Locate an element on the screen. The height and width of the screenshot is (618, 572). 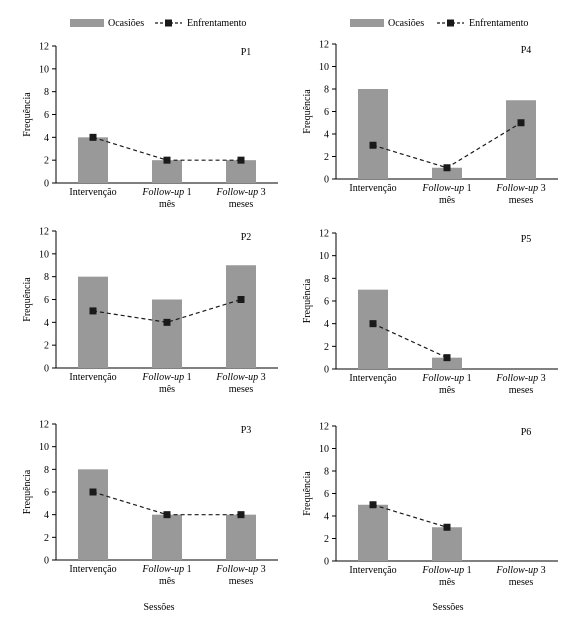
panel-label: P4 is located at coordinates (526, 50).